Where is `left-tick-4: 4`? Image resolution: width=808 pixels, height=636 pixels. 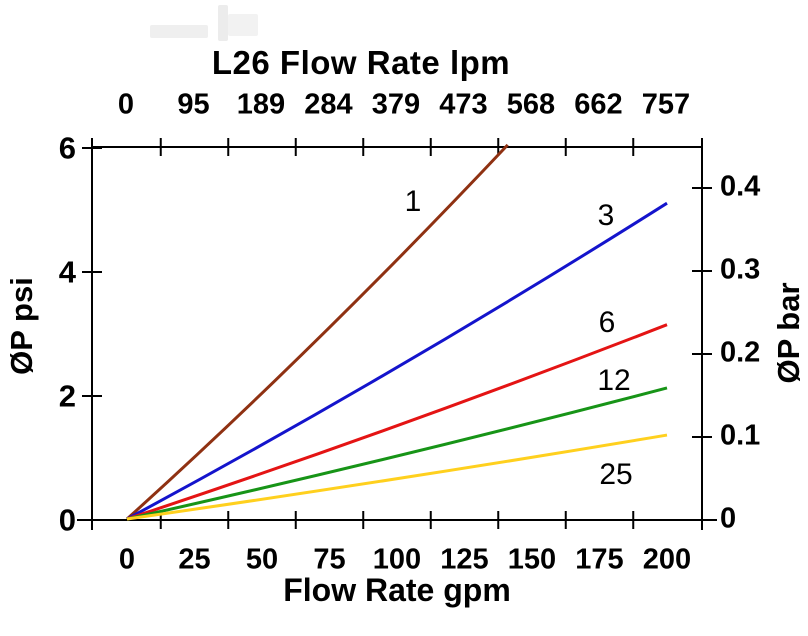
left-tick-4: 4 is located at coordinates (67, 272).